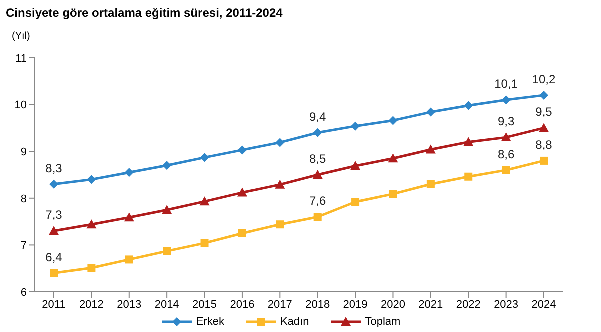 This screenshot has height=332, width=601. Describe the element at coordinates (355, 304) in the screenshot. I see `x-tick-label: 2019` at that location.